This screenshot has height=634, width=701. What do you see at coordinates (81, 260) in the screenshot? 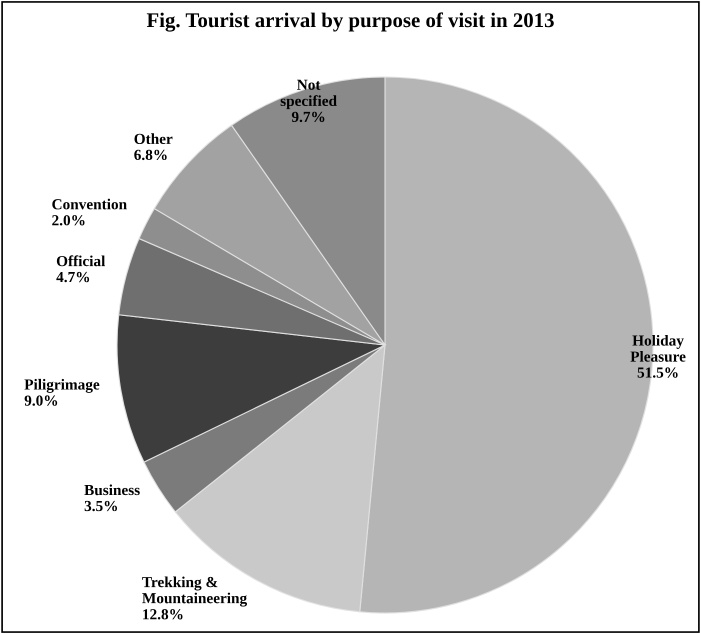
I see `slice-label: Official` at bounding box center [81, 260].